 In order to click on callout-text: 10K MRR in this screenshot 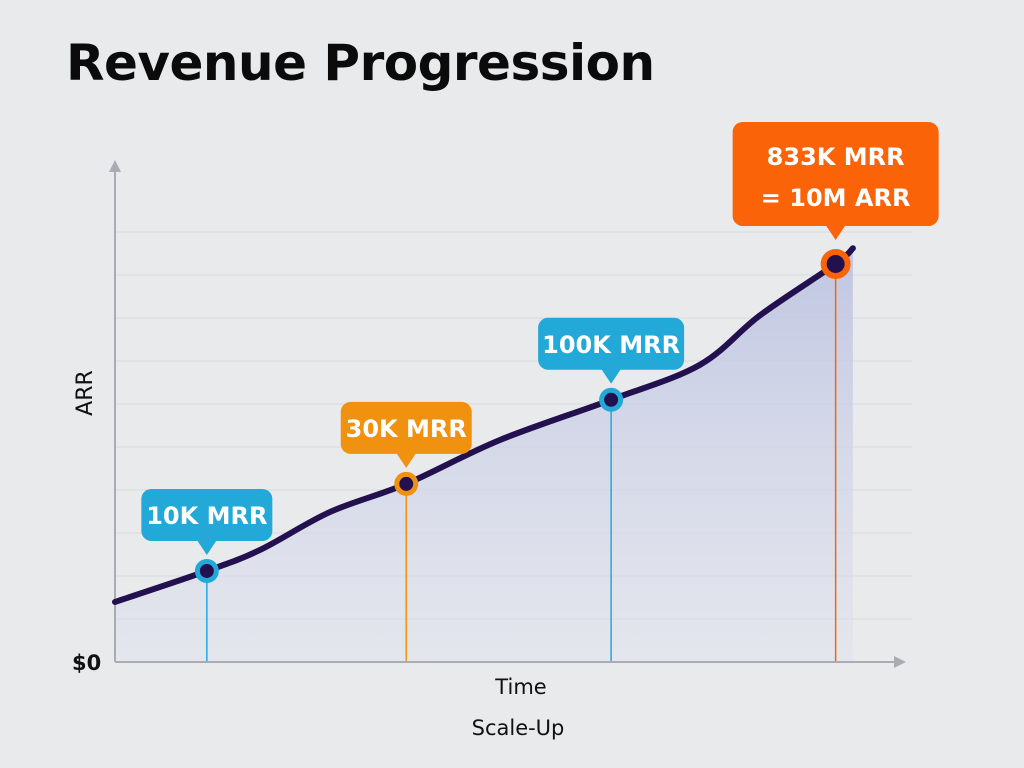, I will do `click(206, 516)`.